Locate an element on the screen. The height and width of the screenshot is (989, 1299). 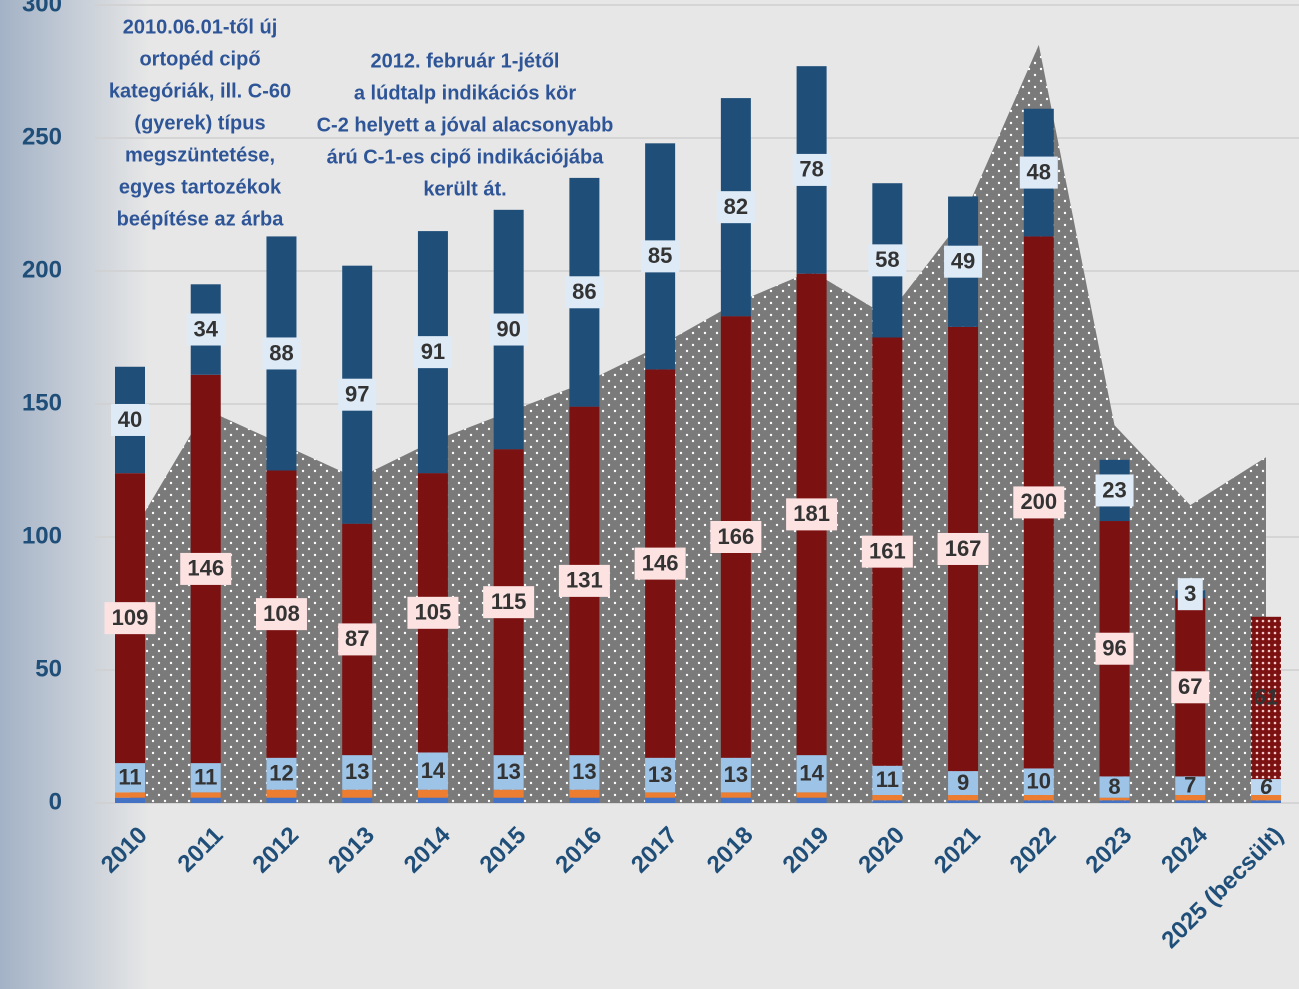
data-label: 115 is located at coordinates (509, 601).